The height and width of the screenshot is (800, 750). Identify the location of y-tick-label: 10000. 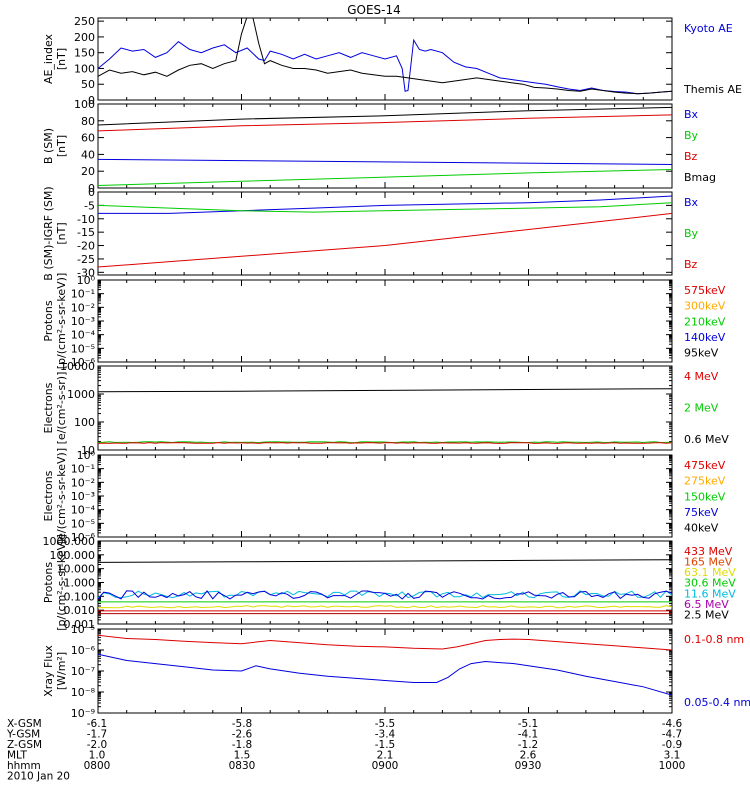
(77, 366).